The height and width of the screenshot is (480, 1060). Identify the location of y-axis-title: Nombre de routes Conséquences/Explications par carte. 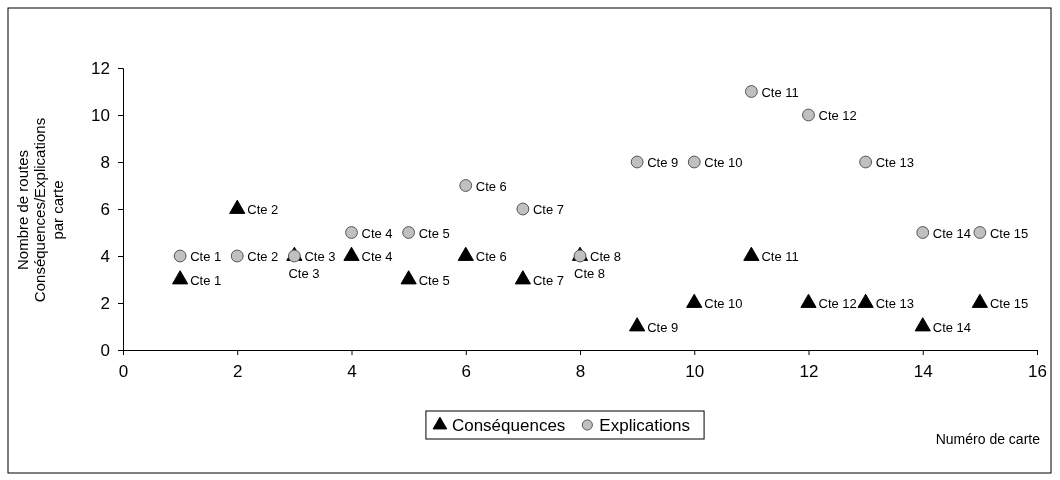
(40, 210).